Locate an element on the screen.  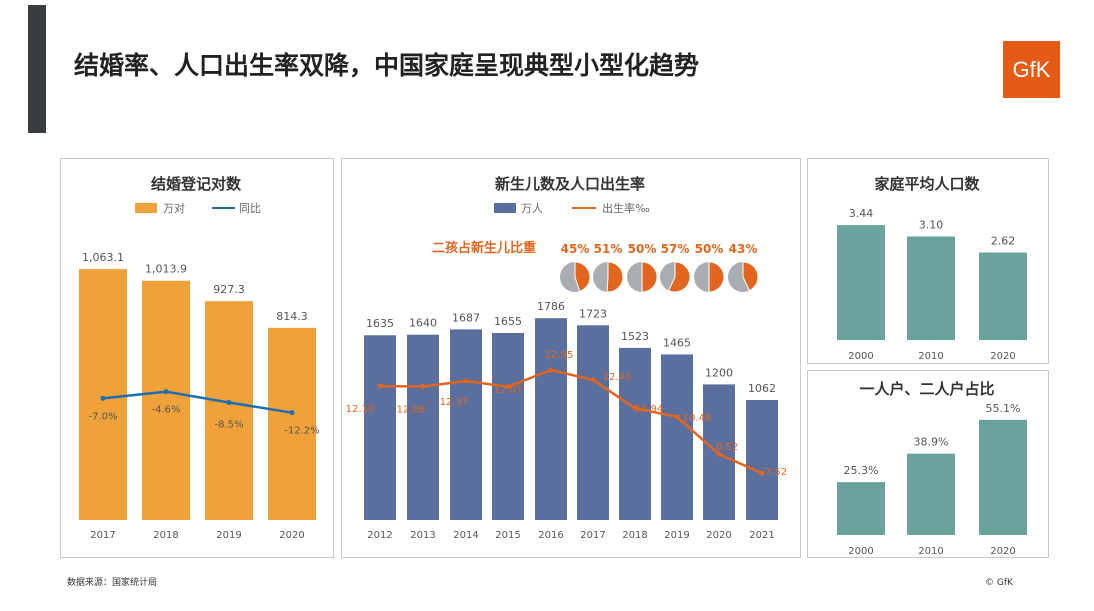
x-tick-label: 2019 is located at coordinates (228, 535).